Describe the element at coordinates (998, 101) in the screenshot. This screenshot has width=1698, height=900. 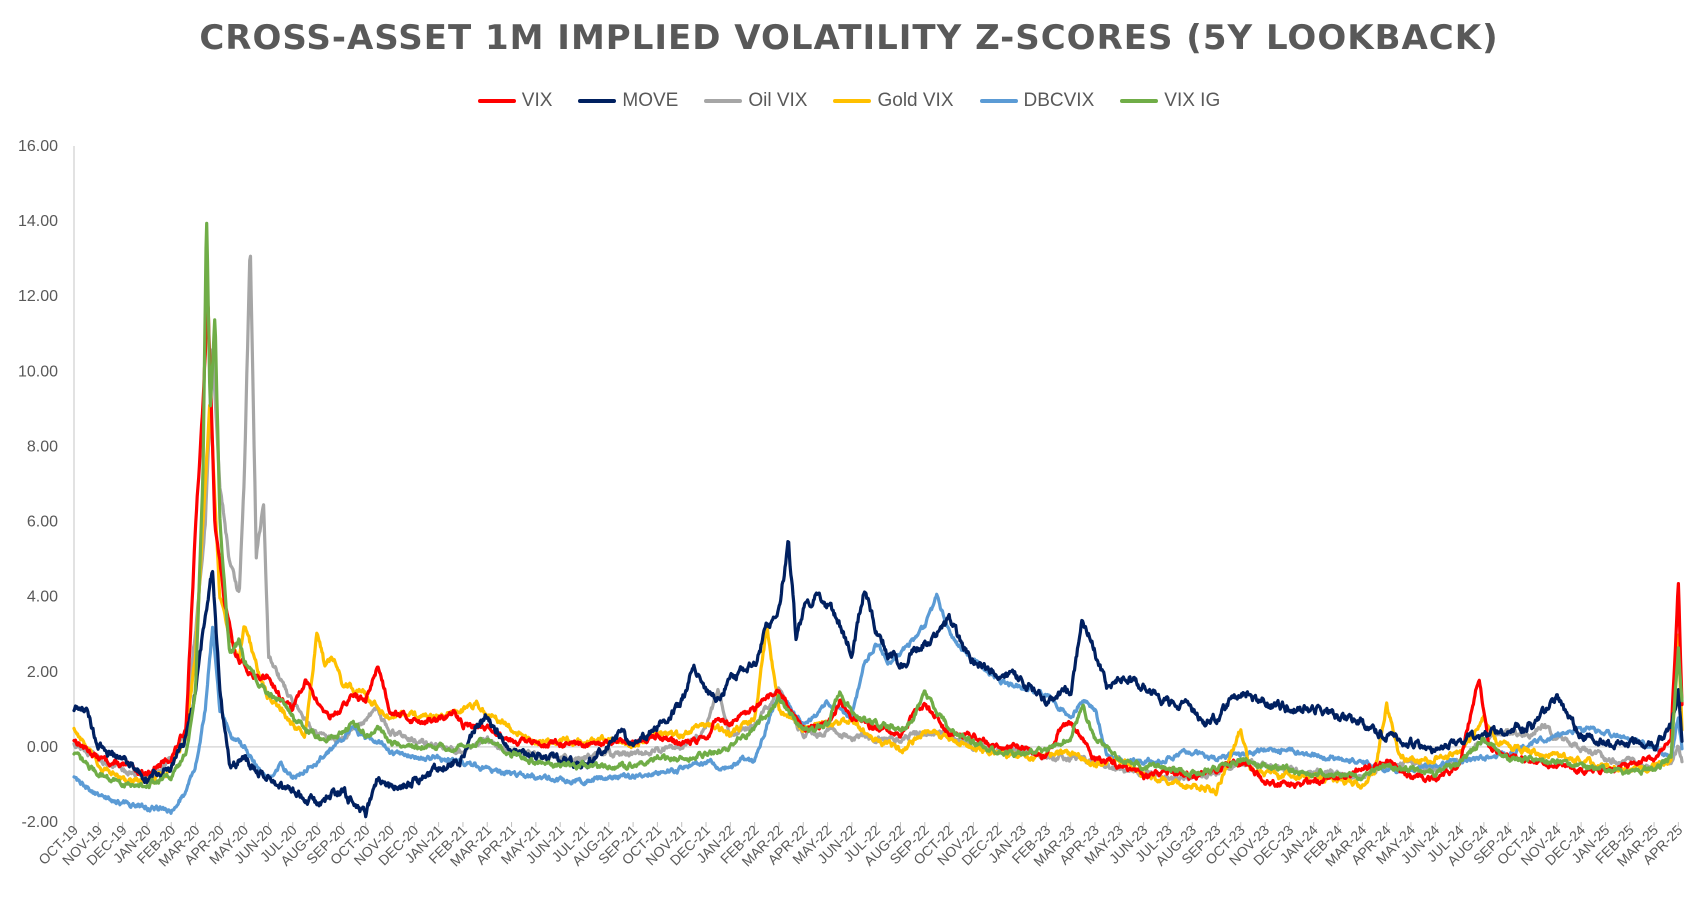
I see `legend-swatch-dbcvix` at that location.